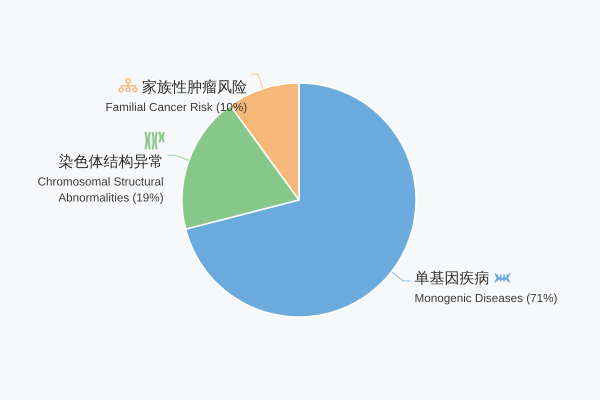 The image size is (600, 400). What do you see at coordinates (111, 162) in the screenshot?
I see `slice-label: 染色体结构异常` at bounding box center [111, 162].